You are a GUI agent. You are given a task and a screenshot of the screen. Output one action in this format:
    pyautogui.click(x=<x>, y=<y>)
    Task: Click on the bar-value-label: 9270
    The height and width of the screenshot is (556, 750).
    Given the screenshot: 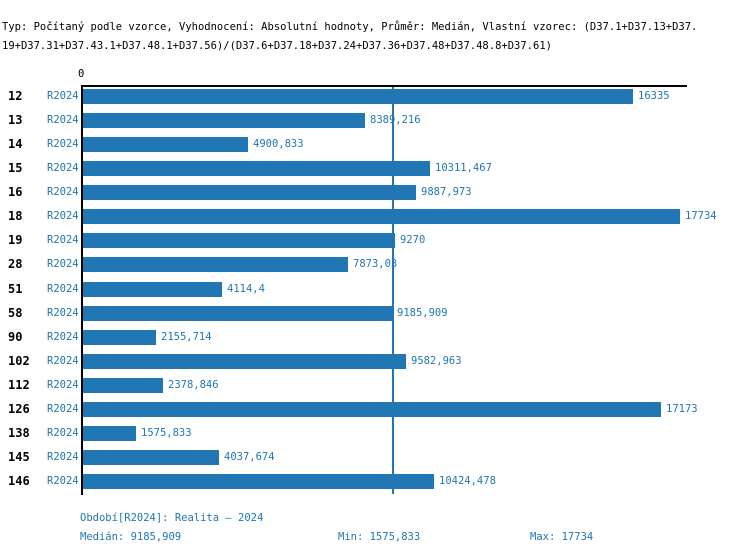 What is the action you would take?
    pyautogui.click(x=413, y=240)
    